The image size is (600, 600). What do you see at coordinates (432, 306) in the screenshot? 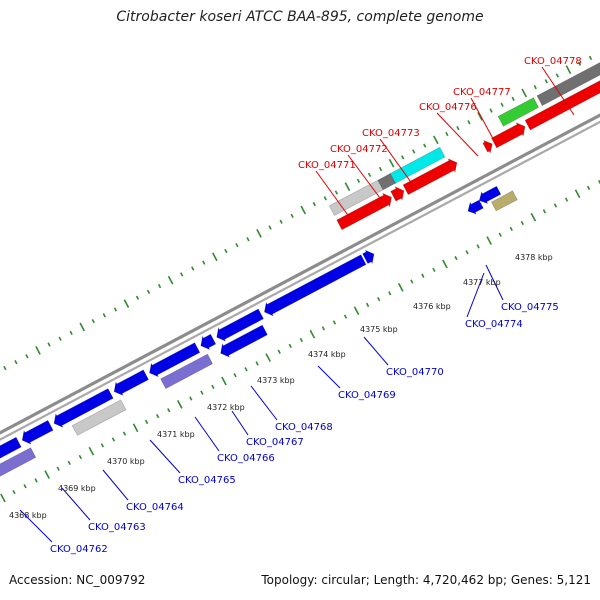
I see `scale-label: 4376 kbp` at bounding box center [432, 306].